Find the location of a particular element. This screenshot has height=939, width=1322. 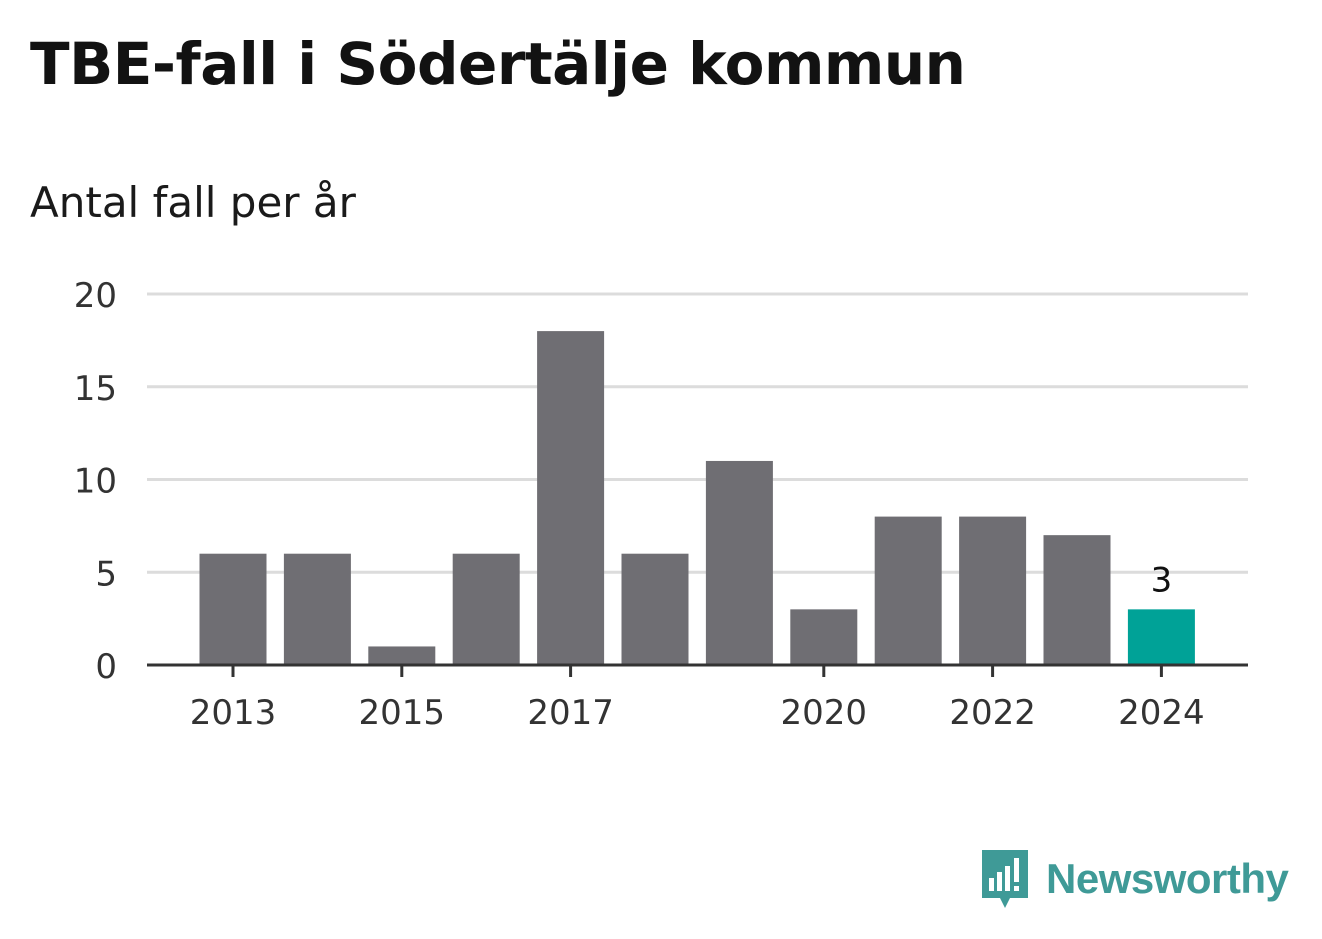

bar-2013 is located at coordinates (233, 609).